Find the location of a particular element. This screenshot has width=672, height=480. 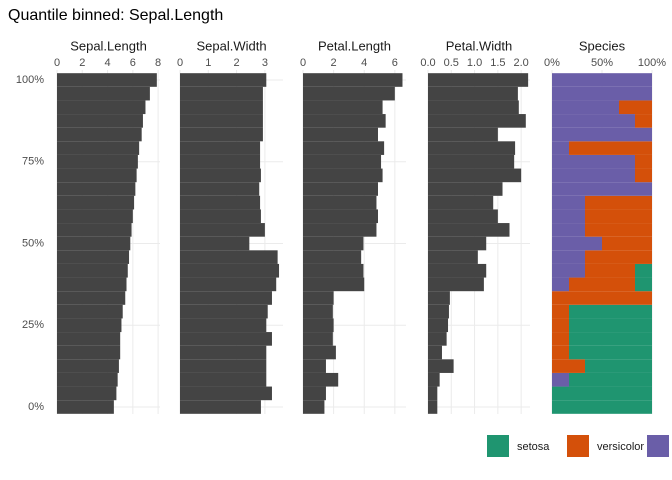

y-tick-label: 25% is located at coordinates (33, 325).